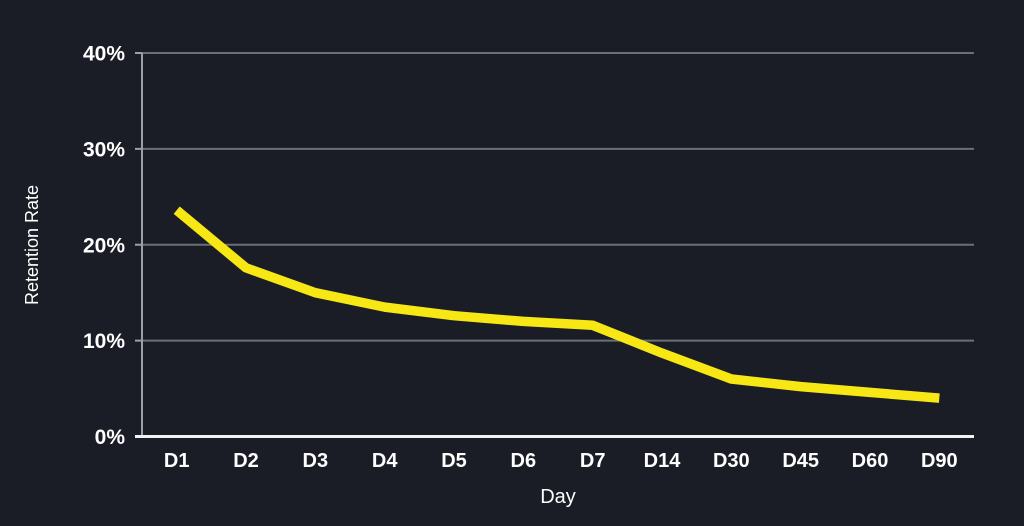 Image resolution: width=1024 pixels, height=526 pixels. I want to click on x-tick-label: D4, so click(385, 461).